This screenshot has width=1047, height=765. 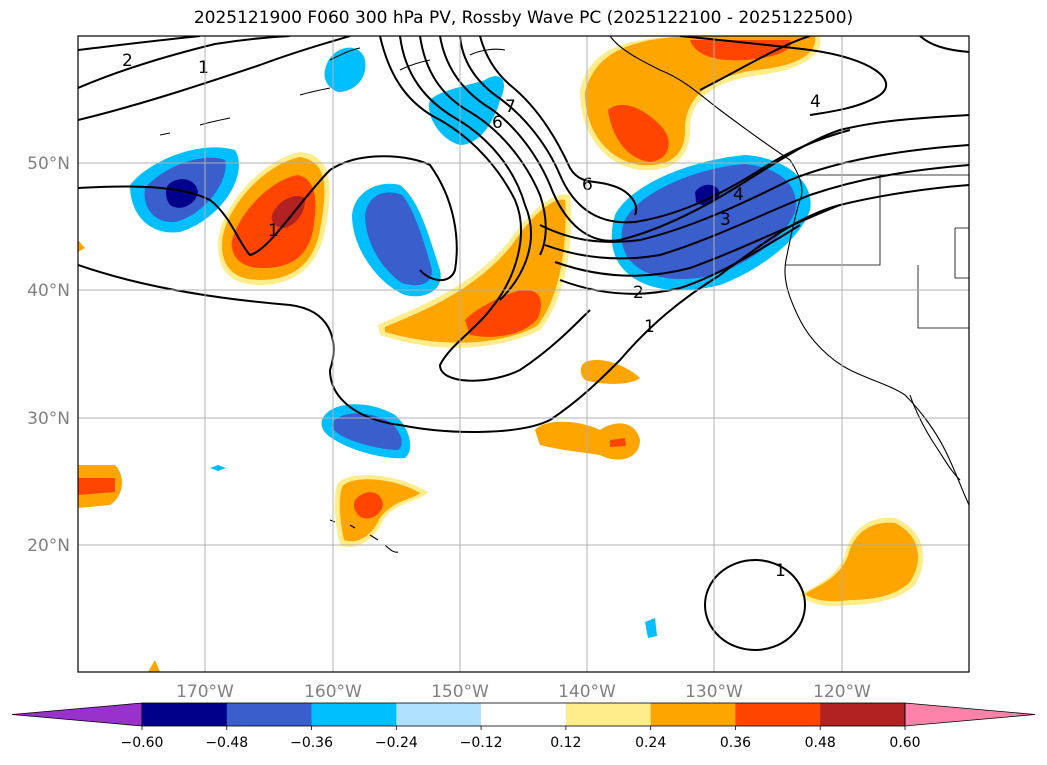 I want to click on colorbar-extend-low, so click(x=77, y=714).